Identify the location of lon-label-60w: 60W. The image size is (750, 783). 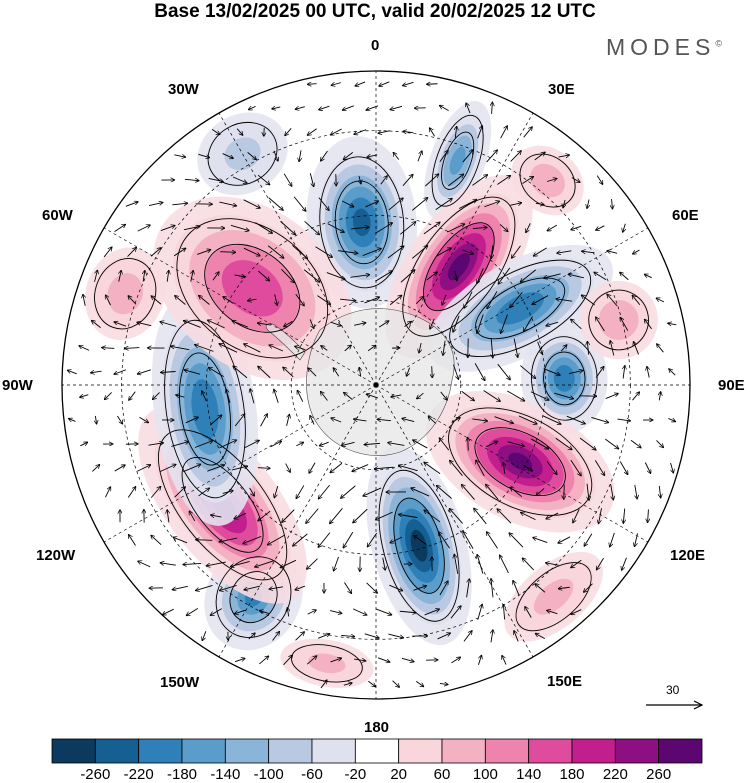
(57, 215).